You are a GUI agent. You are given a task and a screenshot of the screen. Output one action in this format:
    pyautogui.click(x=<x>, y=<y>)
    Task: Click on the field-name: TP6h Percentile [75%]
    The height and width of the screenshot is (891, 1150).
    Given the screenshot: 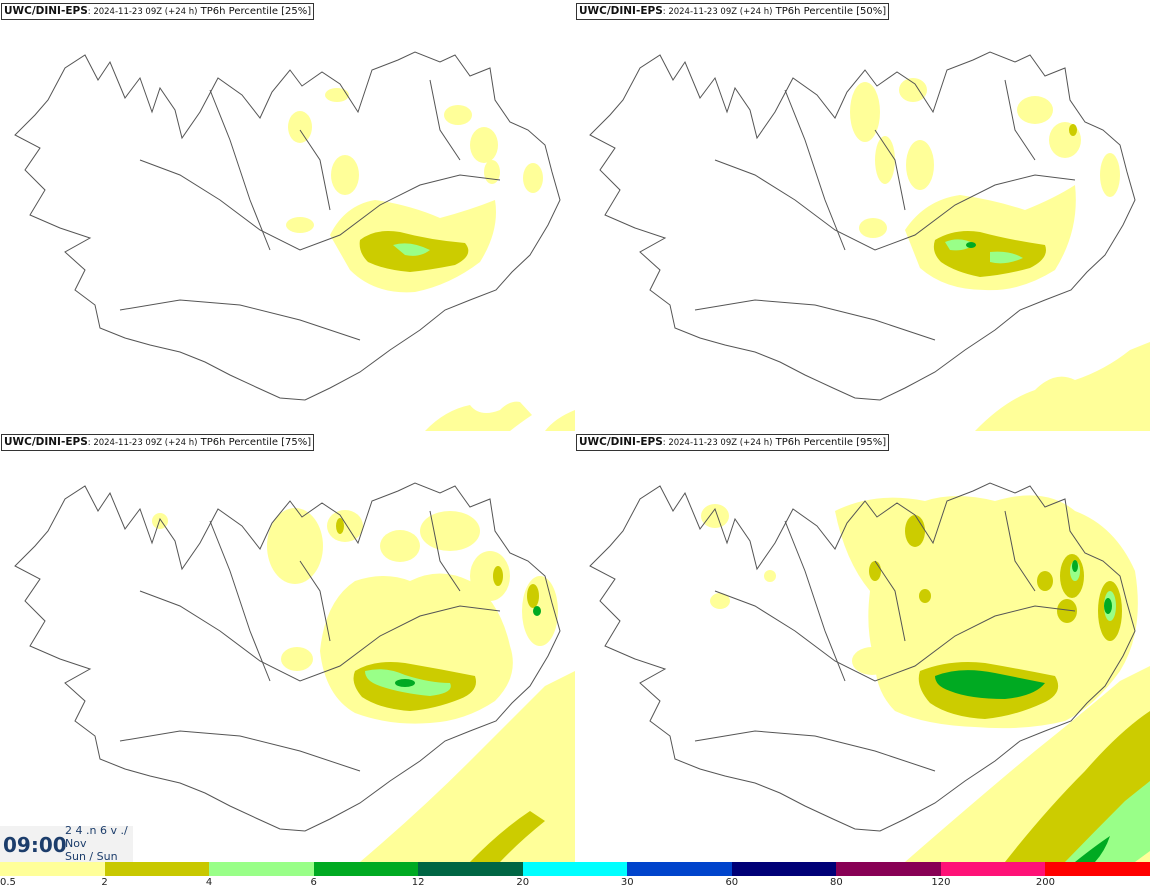 What is the action you would take?
    pyautogui.click(x=256, y=442)
    